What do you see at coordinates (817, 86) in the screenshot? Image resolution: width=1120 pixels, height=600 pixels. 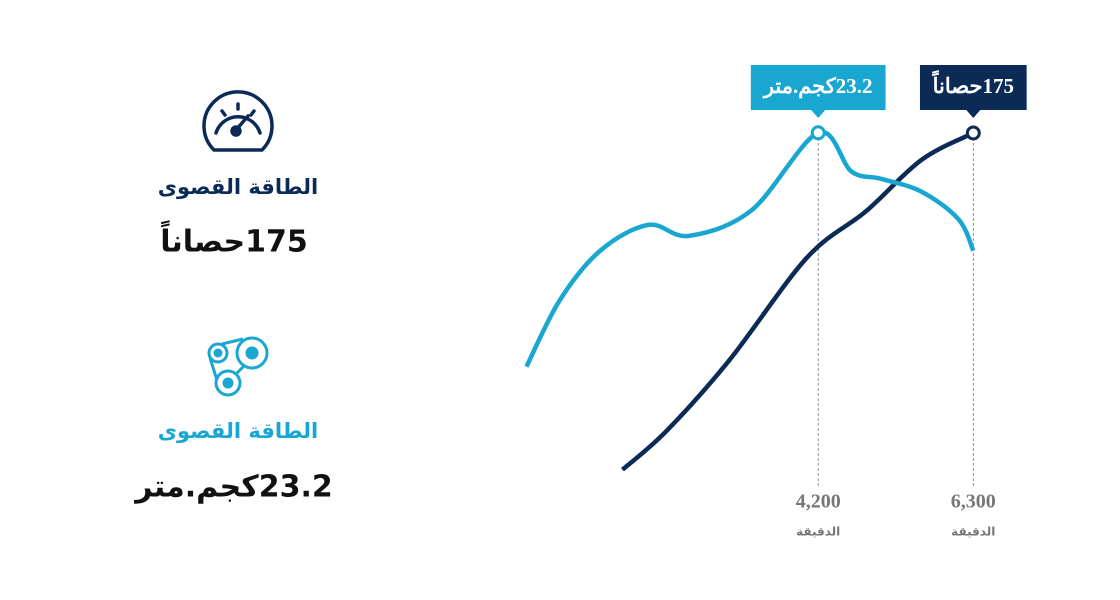 I see `callout-label: 23.2كجم.متر` at bounding box center [817, 86].